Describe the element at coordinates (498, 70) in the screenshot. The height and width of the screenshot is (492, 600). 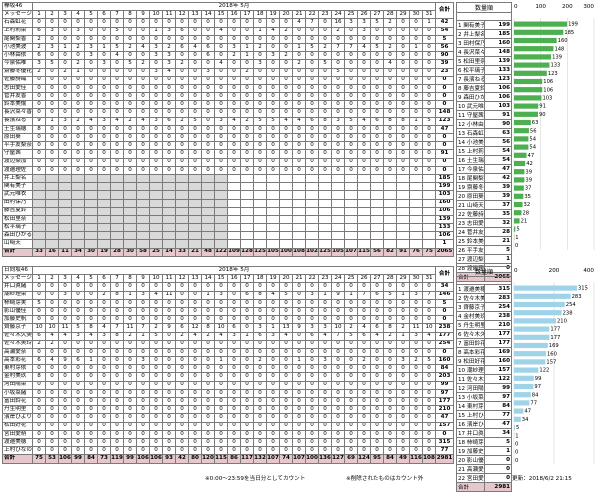
I see `rank-value: 133` at that location.